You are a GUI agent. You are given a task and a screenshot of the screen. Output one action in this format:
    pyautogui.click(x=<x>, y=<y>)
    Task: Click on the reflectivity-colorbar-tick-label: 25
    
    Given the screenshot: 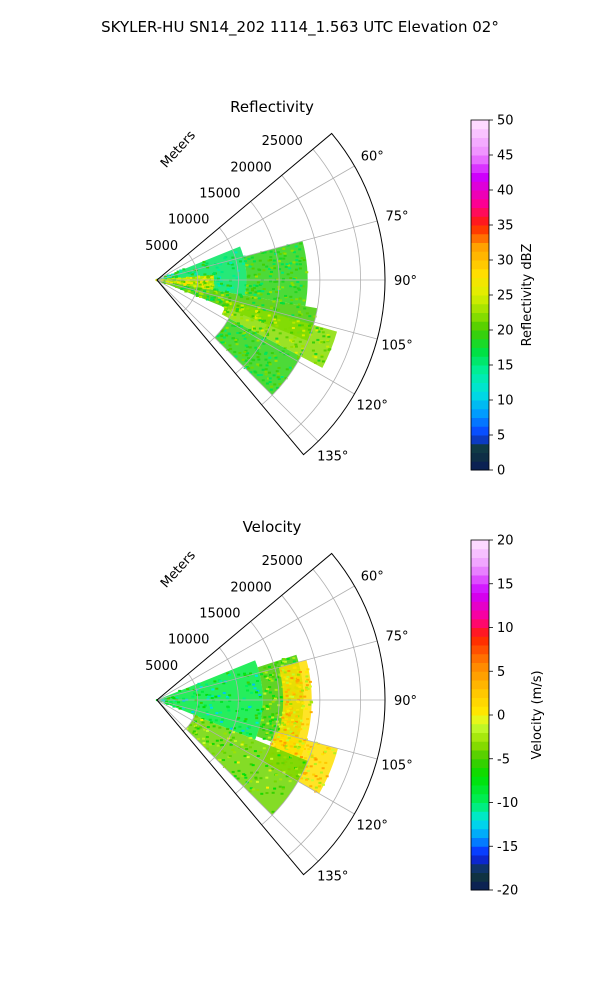 What is the action you would take?
    pyautogui.click(x=505, y=296)
    